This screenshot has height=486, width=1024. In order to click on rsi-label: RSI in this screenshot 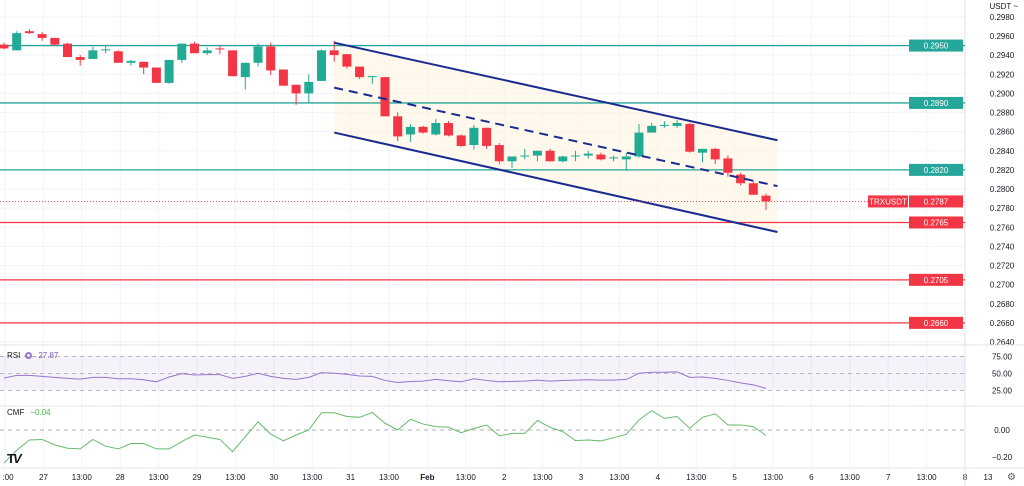, I will do `click(14, 355)`.